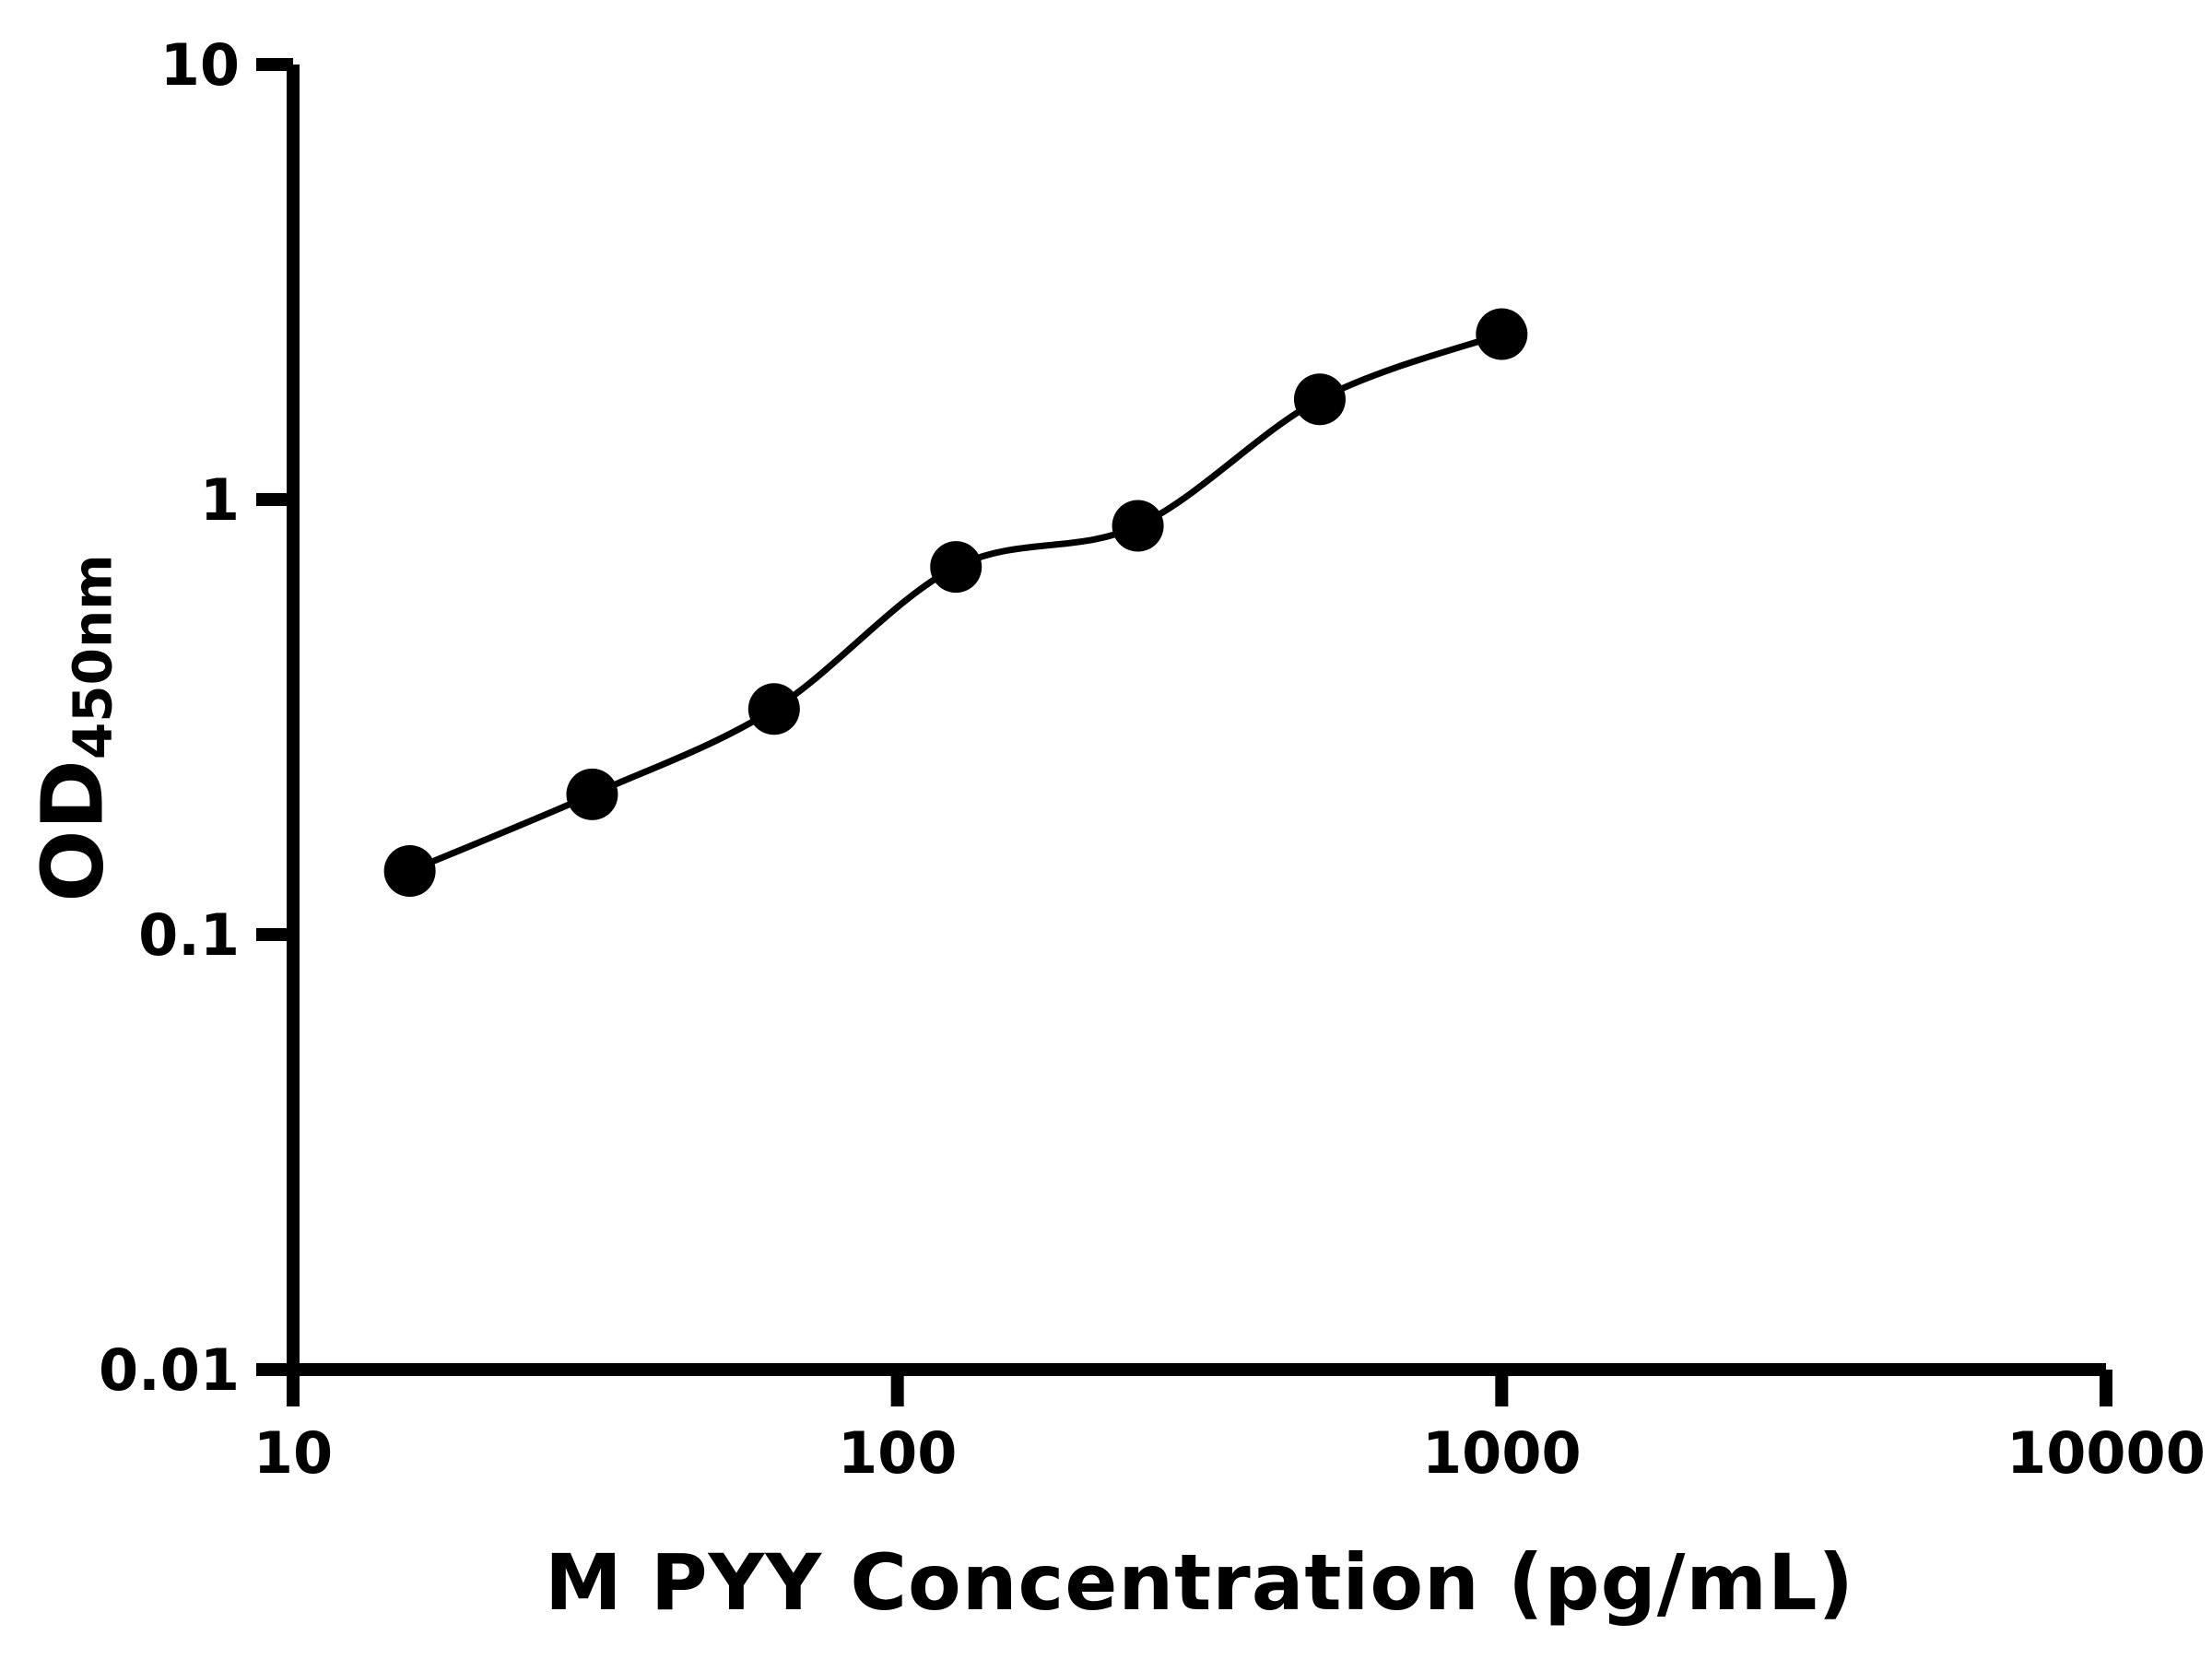 This screenshot has width=2212, height=1659. I want to click on y-axis-label-subscript: 450nm, so click(92, 657).